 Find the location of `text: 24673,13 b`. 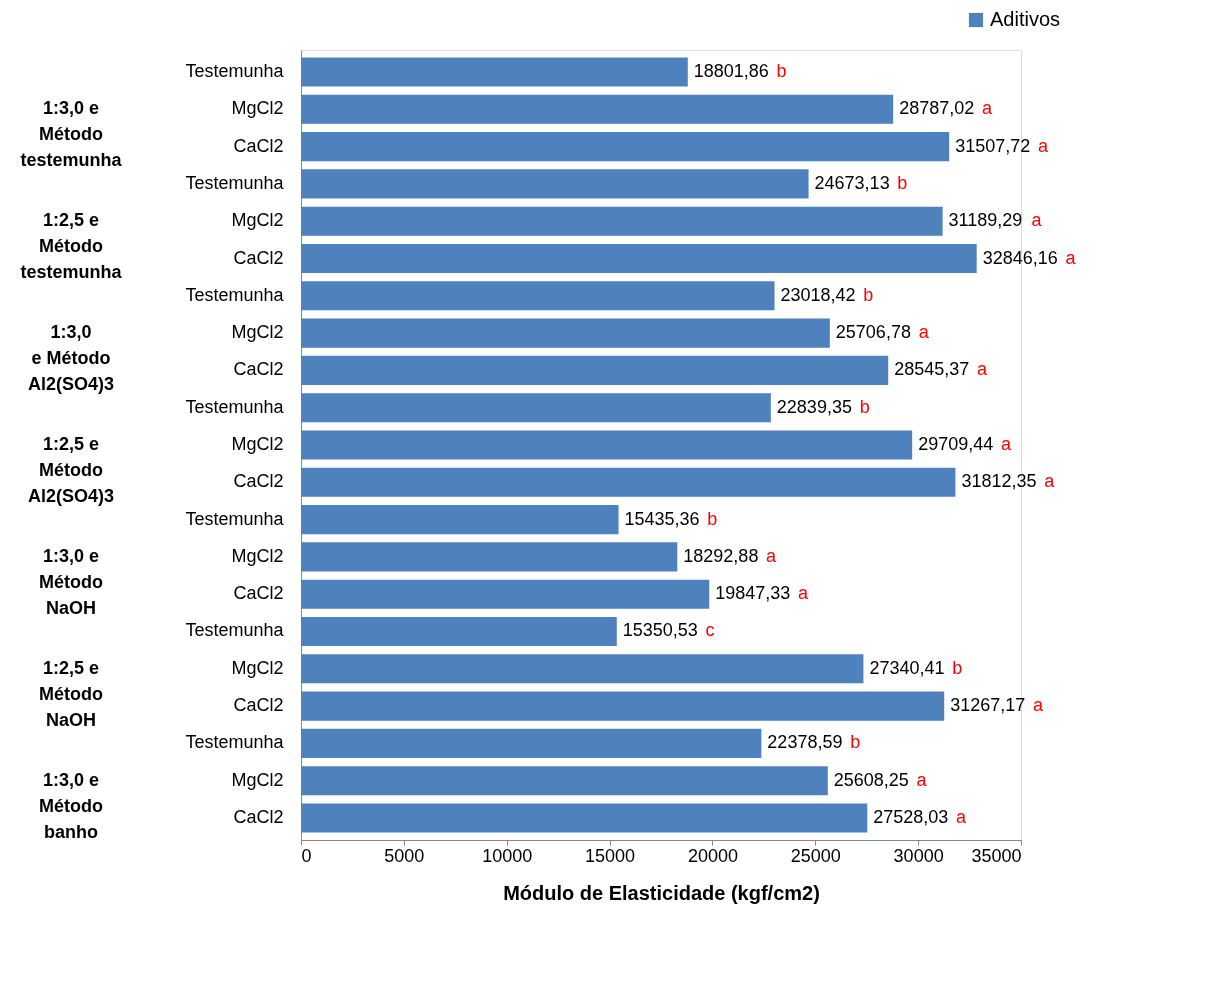

text: 24673,13 b is located at coordinates (861, 182).